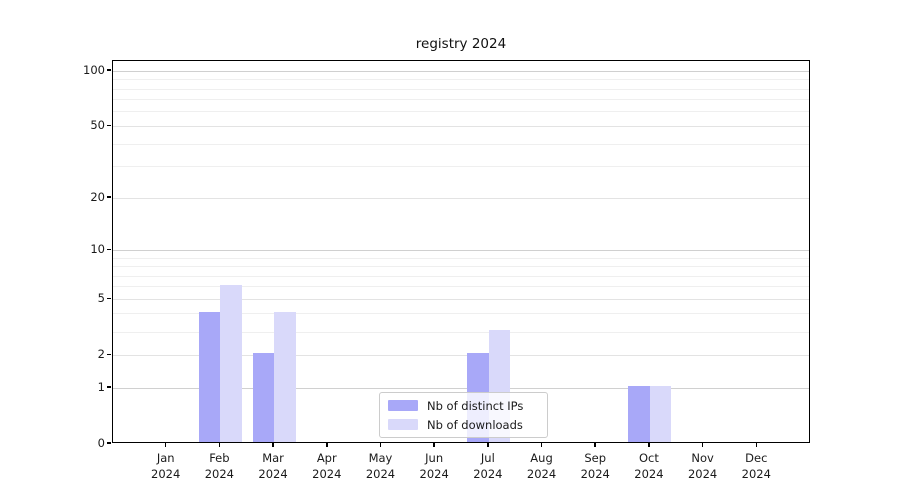 Image resolution: width=900 pixels, height=500 pixels. I want to click on y-tick-label: 100, so click(94, 70).